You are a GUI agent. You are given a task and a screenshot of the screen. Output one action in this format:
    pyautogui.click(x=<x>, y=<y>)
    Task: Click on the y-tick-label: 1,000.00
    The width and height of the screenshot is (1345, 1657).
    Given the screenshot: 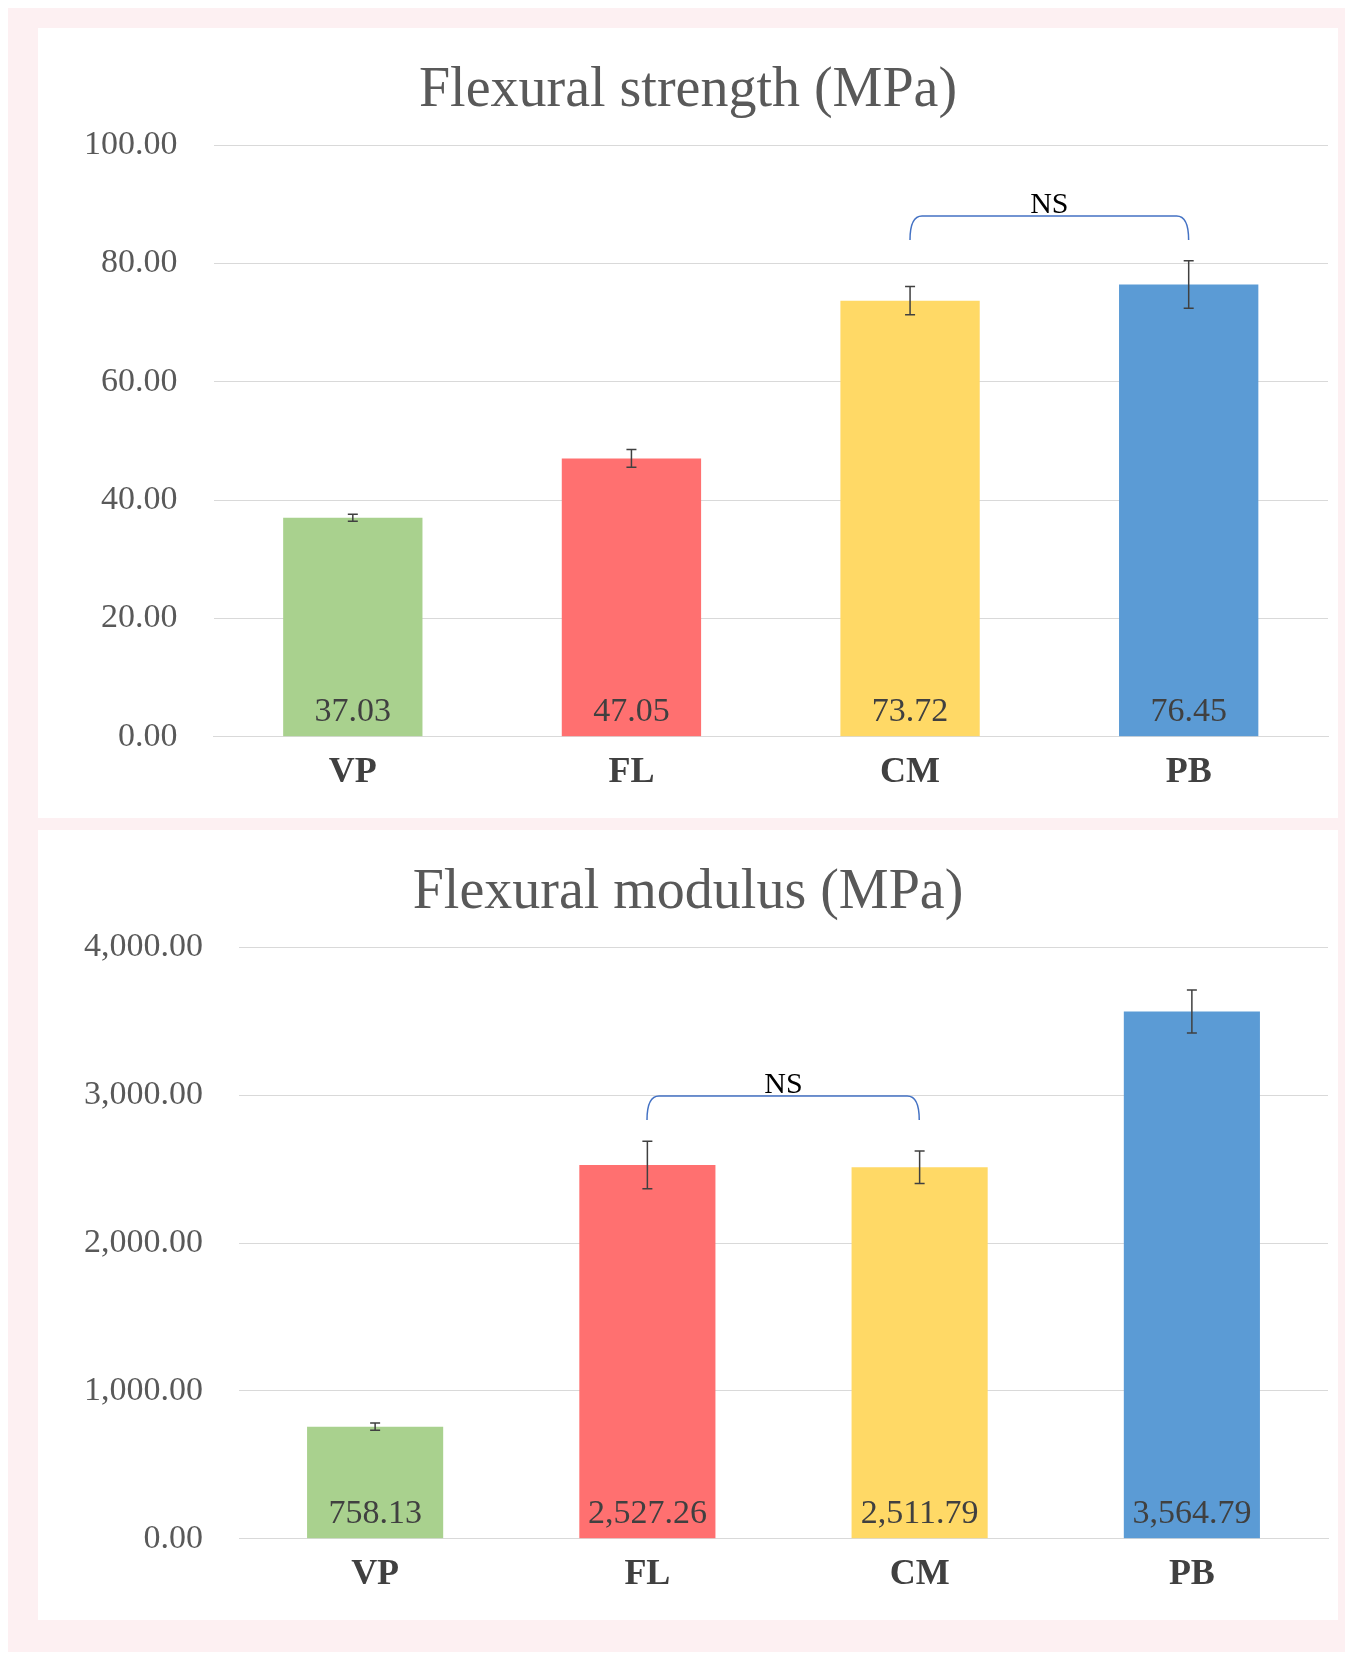 What is the action you would take?
    pyautogui.click(x=143, y=1388)
    